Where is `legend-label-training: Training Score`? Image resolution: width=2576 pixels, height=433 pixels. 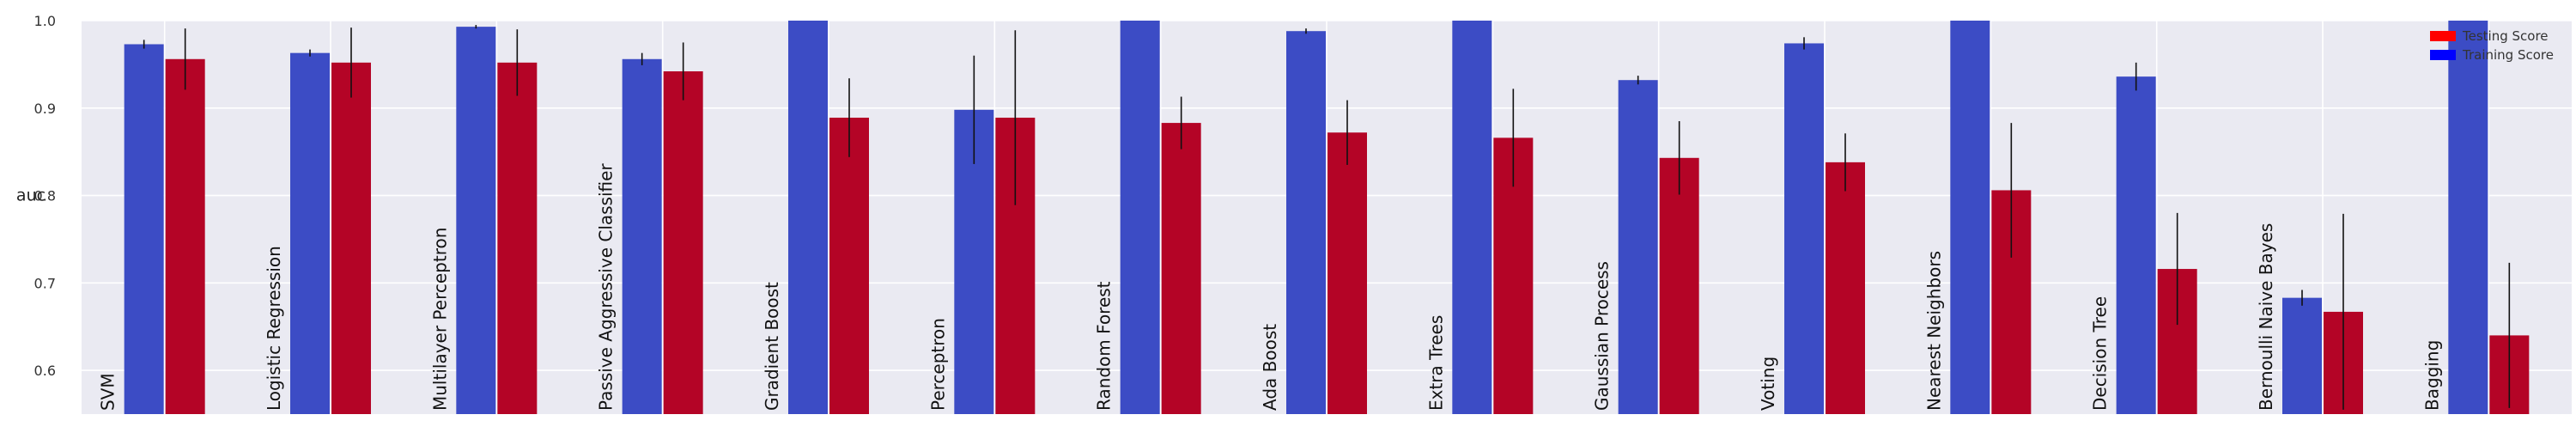 legend-label-training: Training Score is located at coordinates (2508, 55).